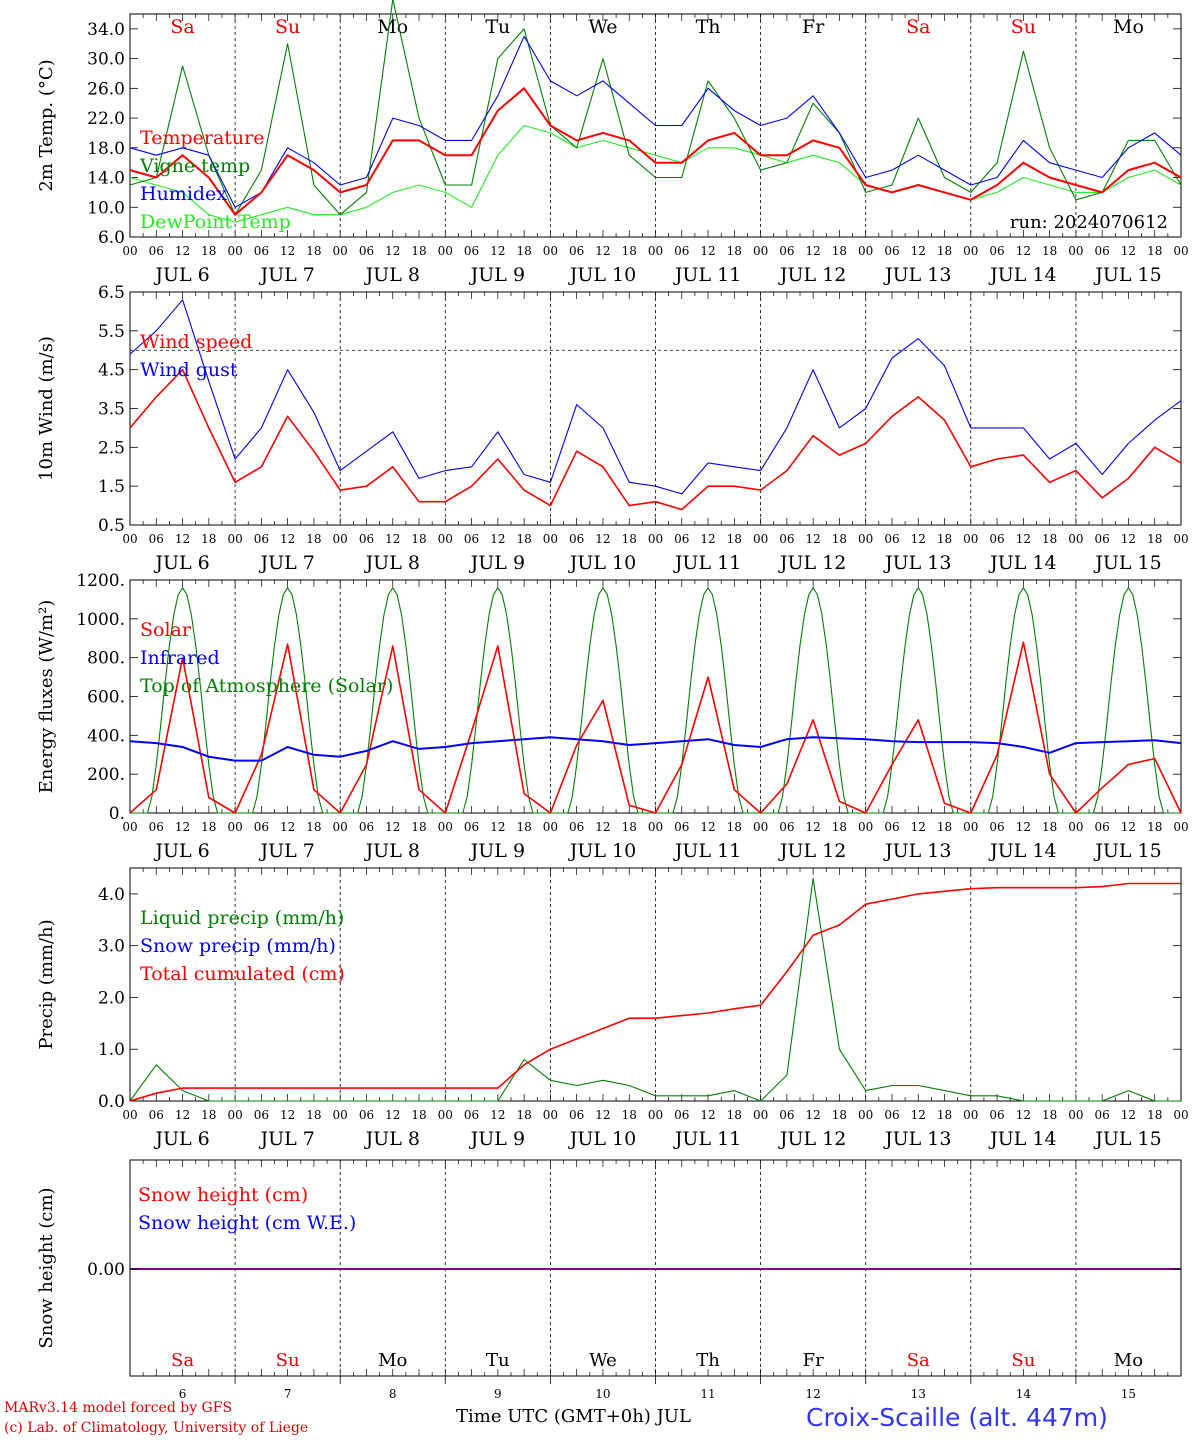 The height and width of the screenshot is (1440, 1194). Describe the element at coordinates (247, 1223) in the screenshot. I see `legend-entry: Snow height (cm W.E.)` at that location.